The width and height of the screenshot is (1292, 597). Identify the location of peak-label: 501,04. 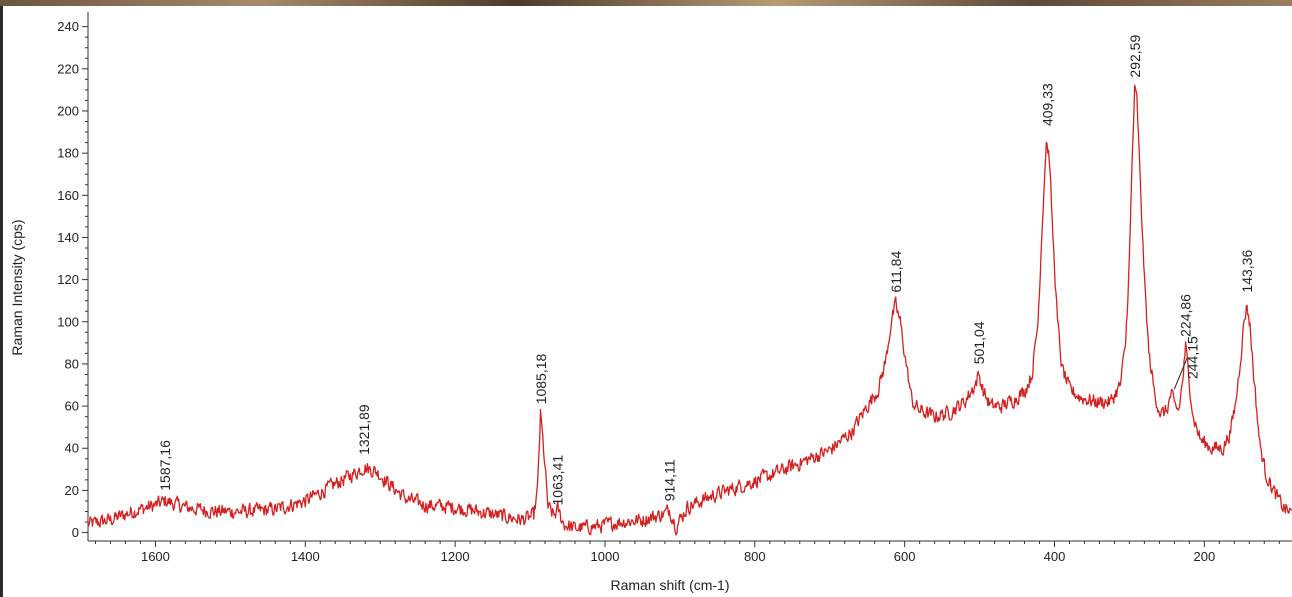
(979, 342).